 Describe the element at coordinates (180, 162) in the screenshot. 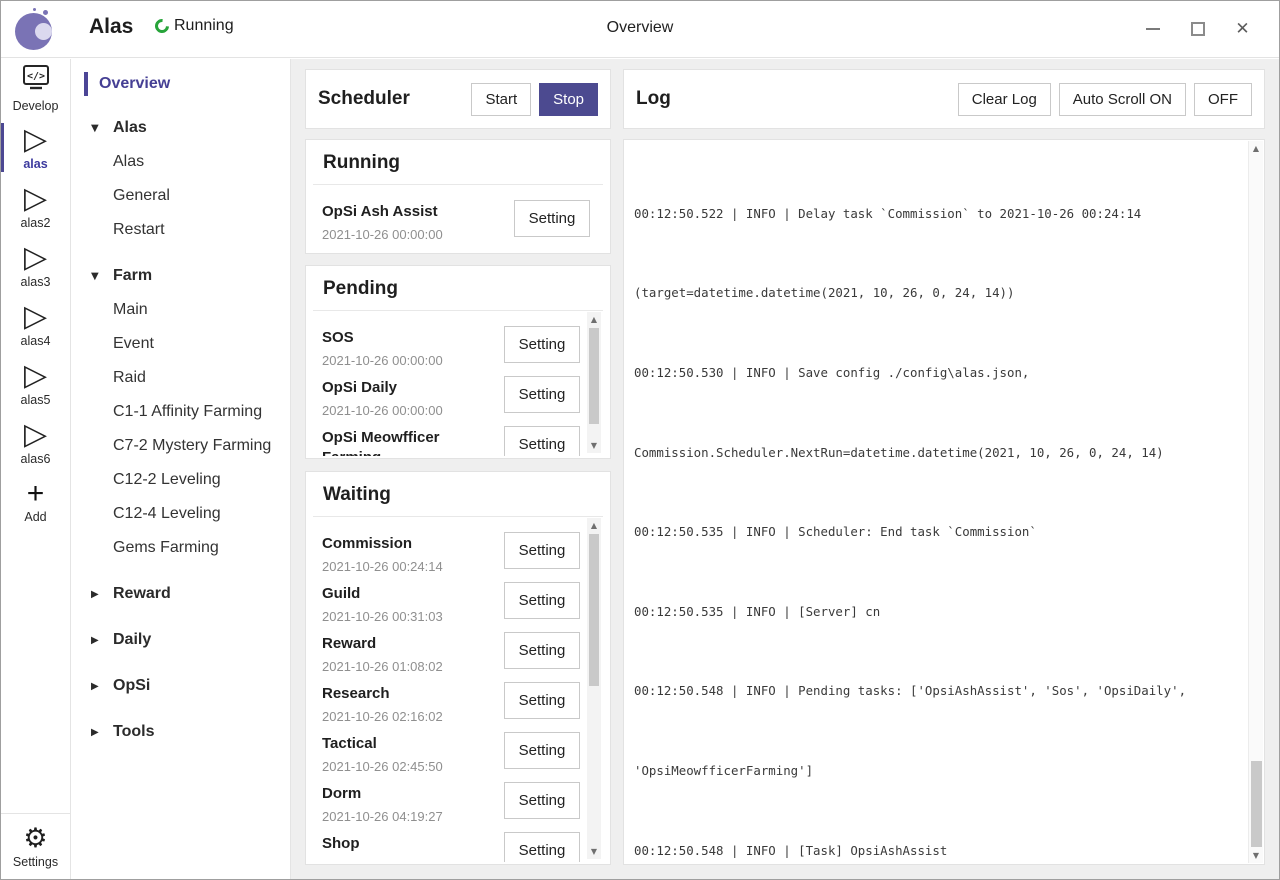

I see `nav-entry: Alas` at that location.